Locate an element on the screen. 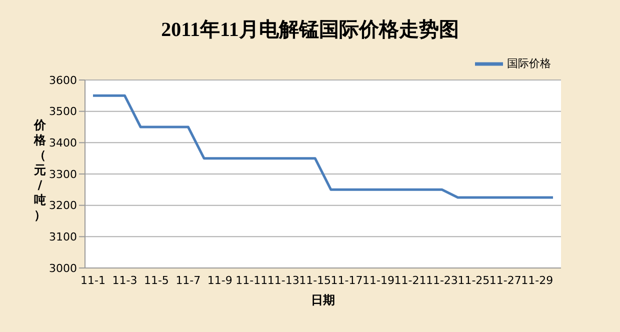 Image resolution: width=620 pixels, height=332 pixels. x-tick-label: 11-29 is located at coordinates (537, 280).